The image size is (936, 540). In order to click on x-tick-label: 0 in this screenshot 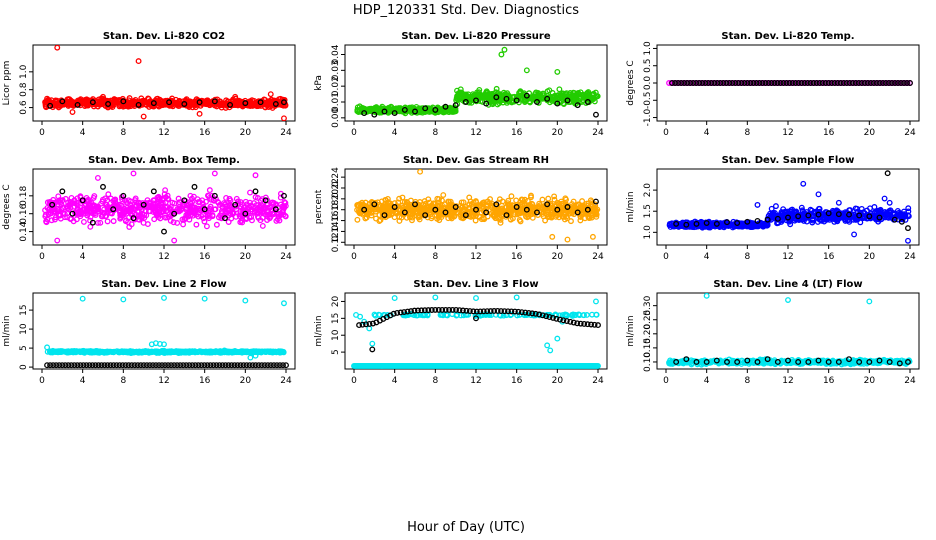, I will do `click(42, 133)`.